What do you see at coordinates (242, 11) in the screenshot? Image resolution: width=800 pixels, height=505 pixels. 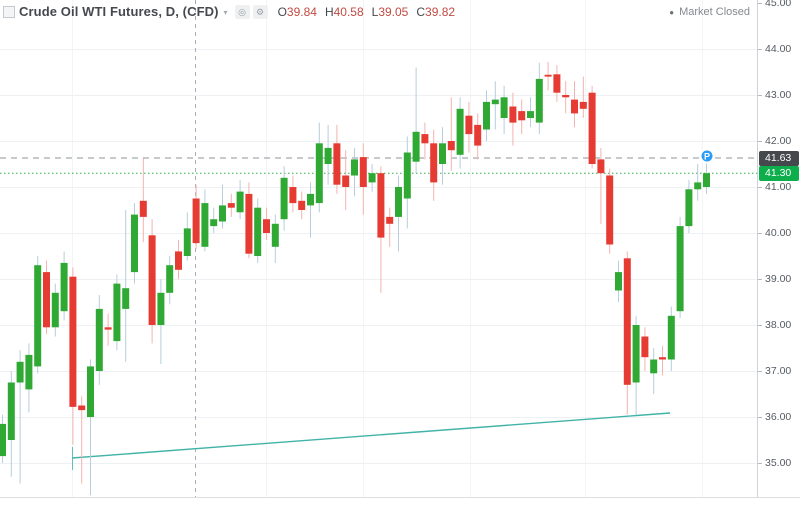 I see `eye-icon: ◎` at bounding box center [242, 11].